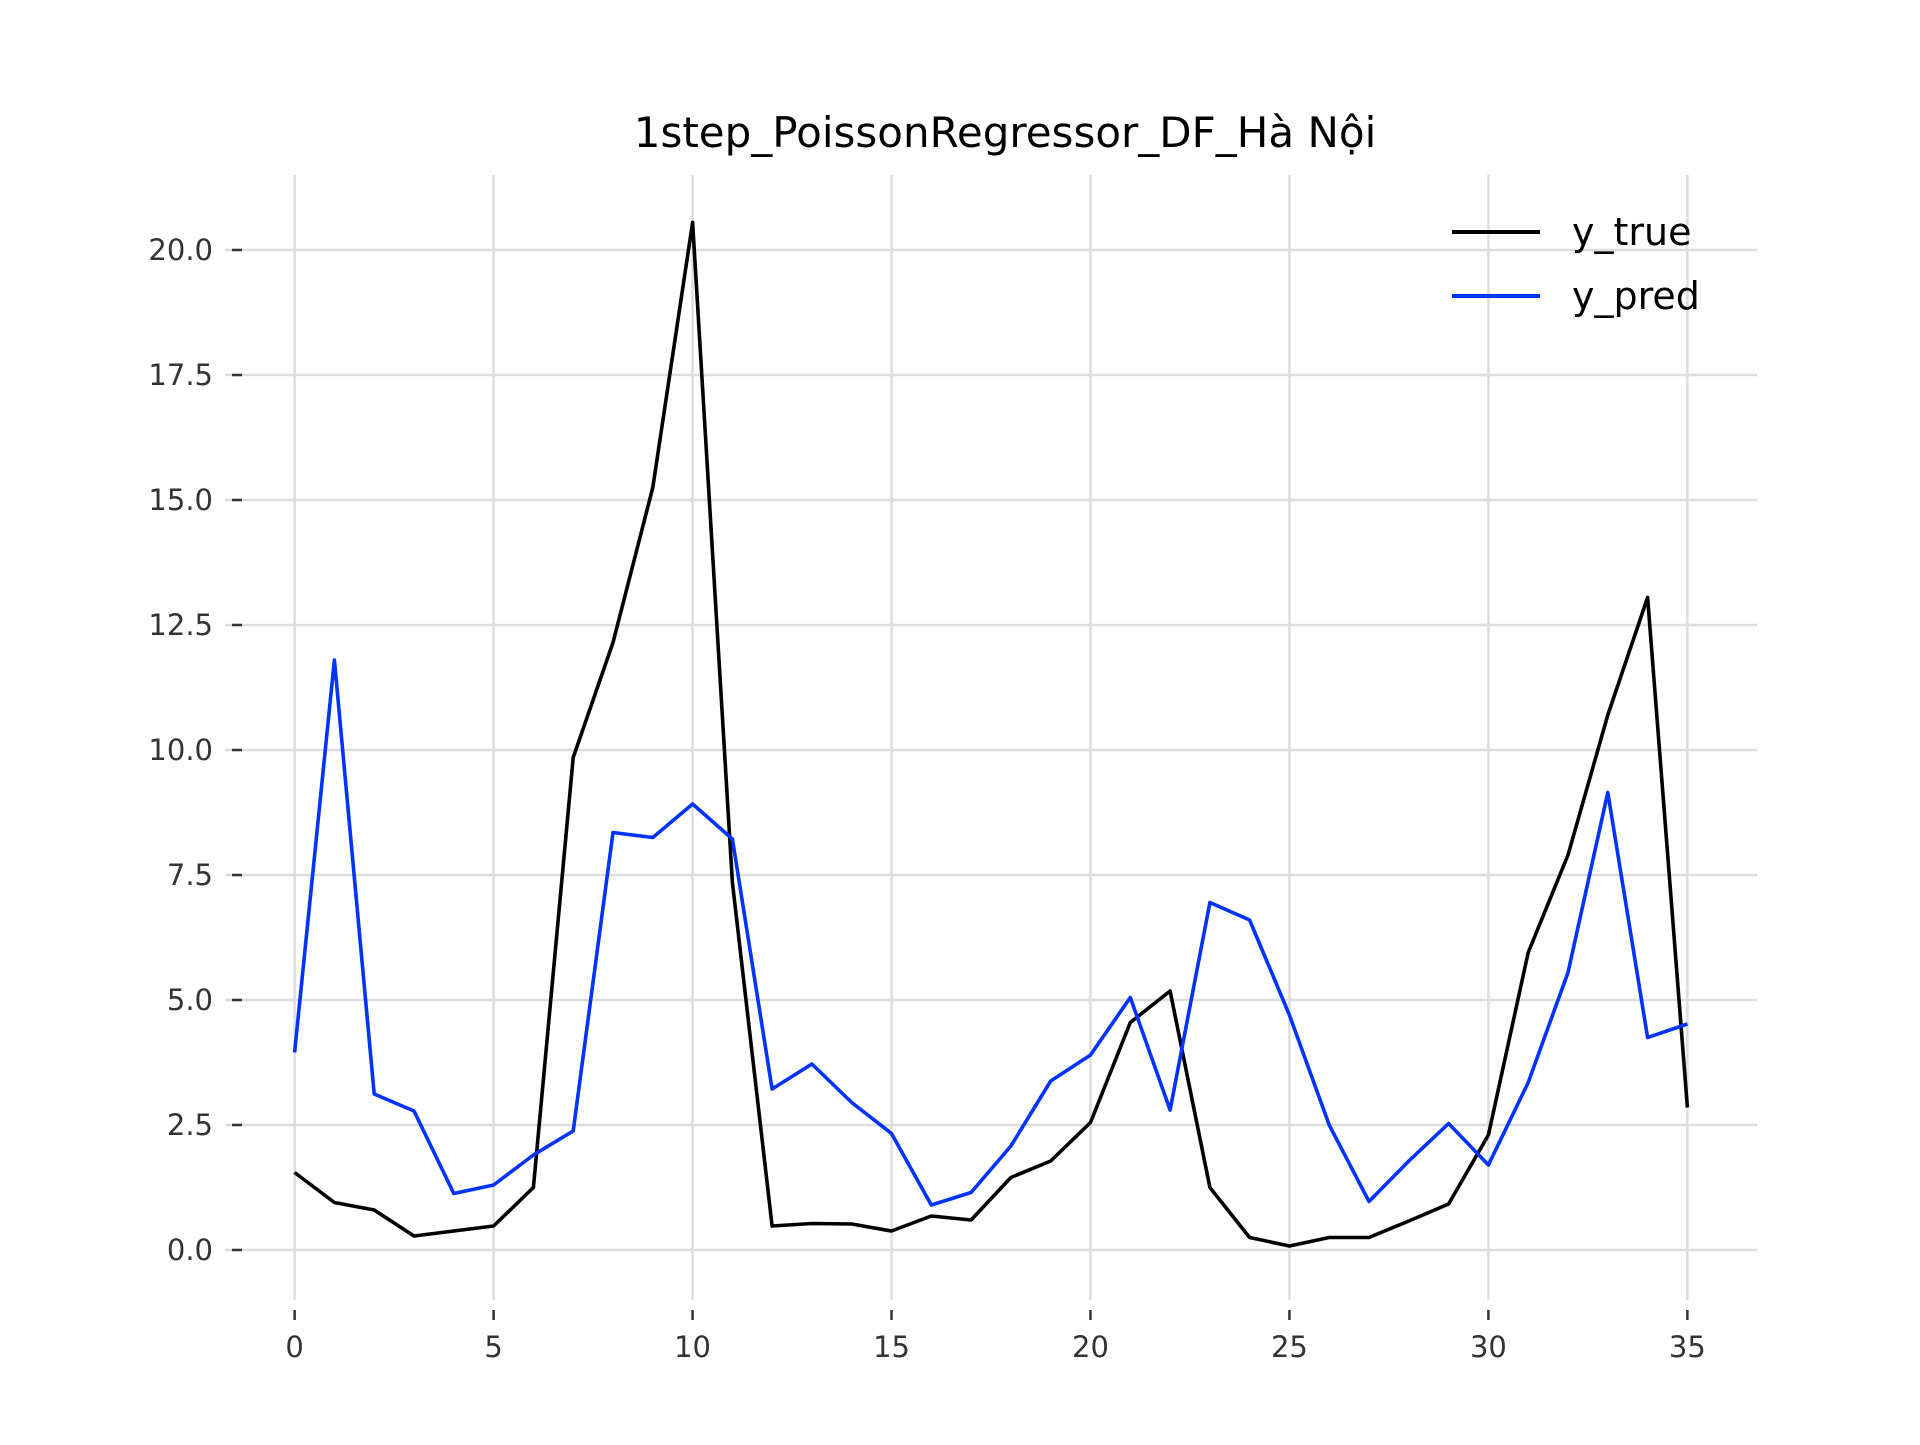 This screenshot has width=1920, height=1445. Describe the element at coordinates (190, 1125) in the screenshot. I see `y-tick-label: 2.5` at that location.